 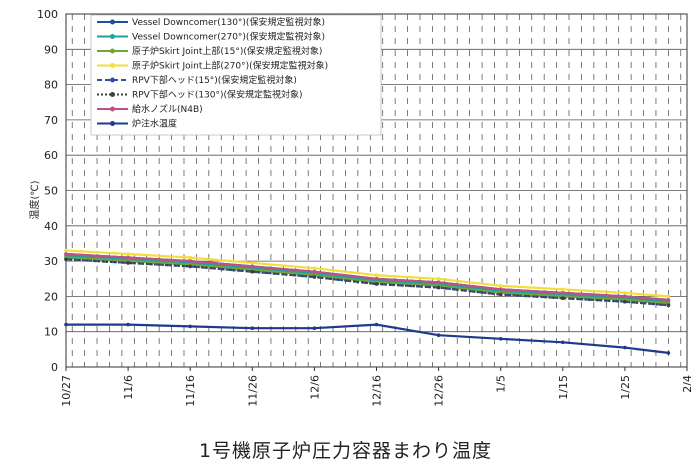 I want to click on legend-label: Vessel Downcomer(130°)(保安規定監視対象), so click(x=228, y=22).